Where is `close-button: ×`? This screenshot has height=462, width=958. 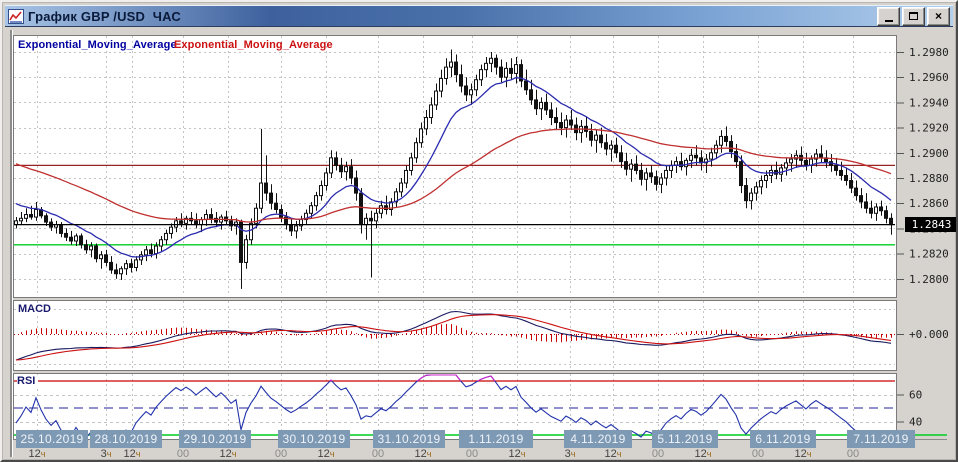
close-button: × is located at coordinates (938, 16).